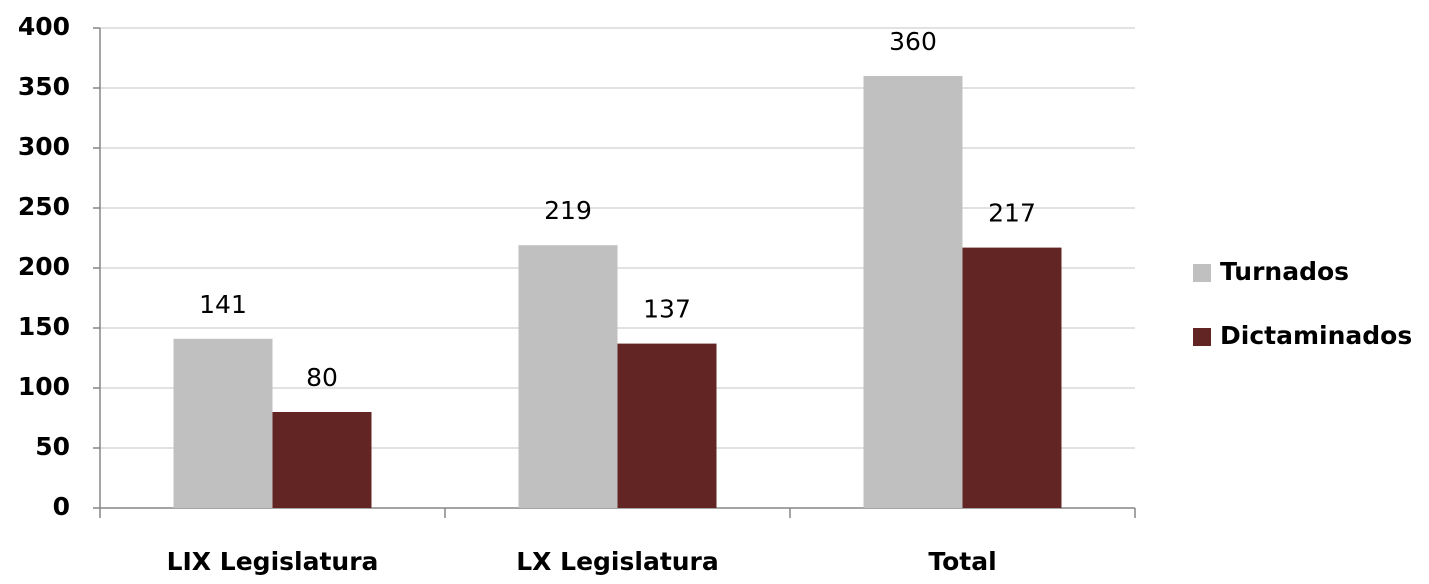 The width and height of the screenshot is (1429, 584). What do you see at coordinates (44, 206) in the screenshot?
I see `y-tick-label: 250` at bounding box center [44, 206].